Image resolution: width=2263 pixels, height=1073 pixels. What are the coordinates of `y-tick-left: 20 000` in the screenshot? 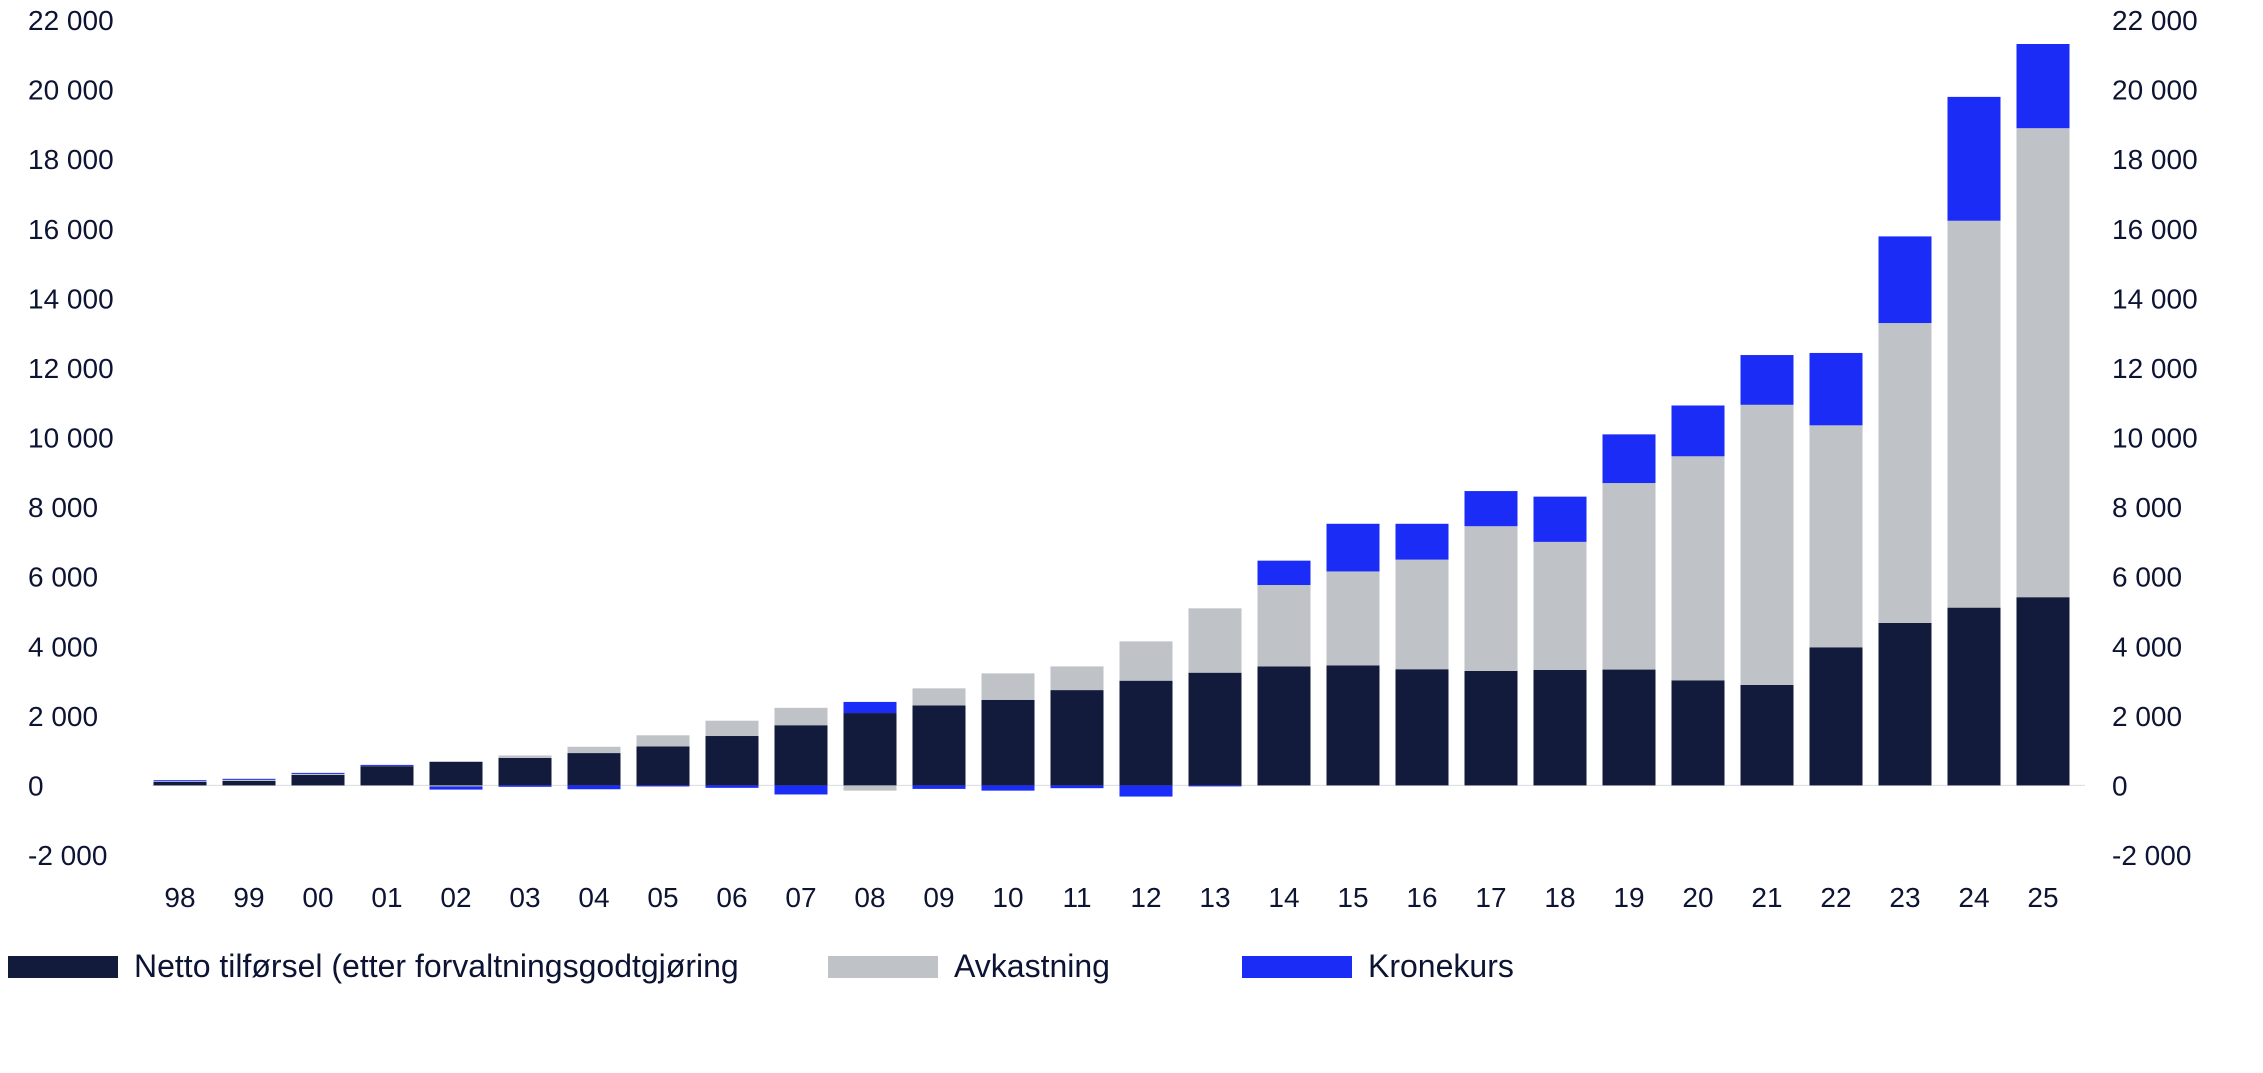 It's located at (71, 90).